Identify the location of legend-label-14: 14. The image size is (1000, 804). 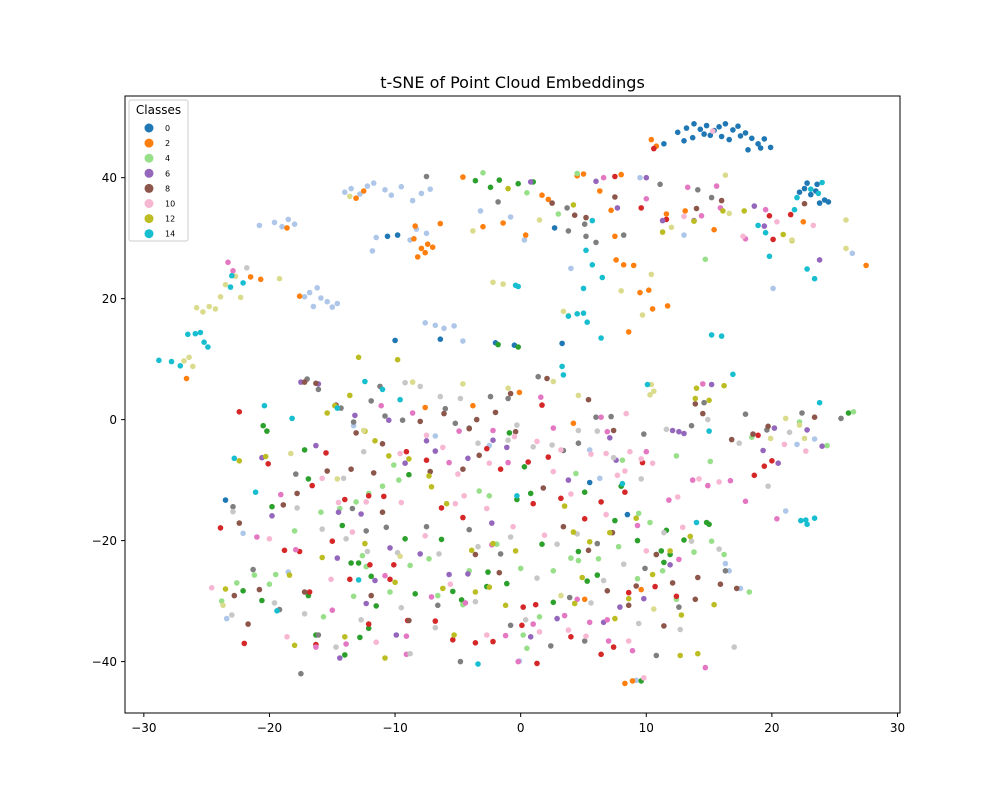
(170, 234).